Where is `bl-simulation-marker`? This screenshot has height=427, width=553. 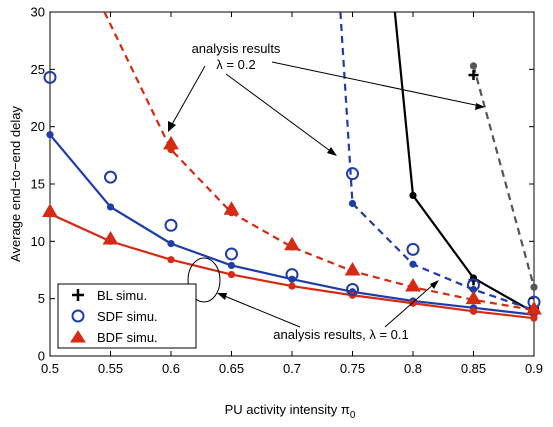 bl-simulation-marker is located at coordinates (473, 75).